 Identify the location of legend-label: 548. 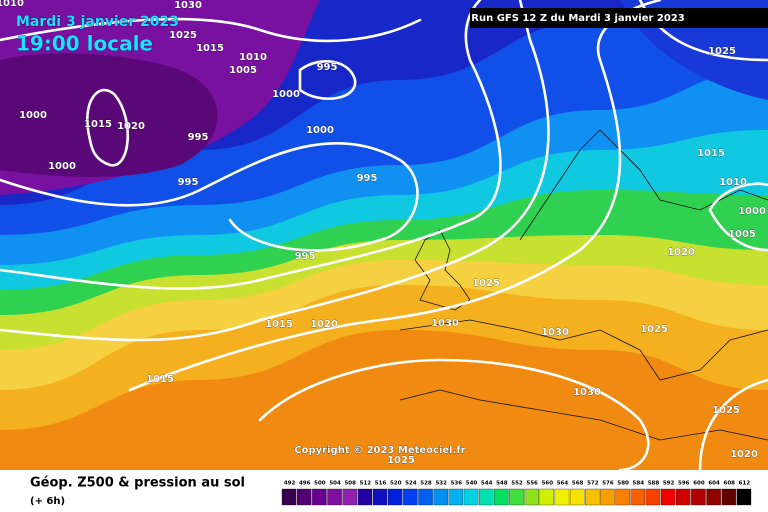
(502, 484).